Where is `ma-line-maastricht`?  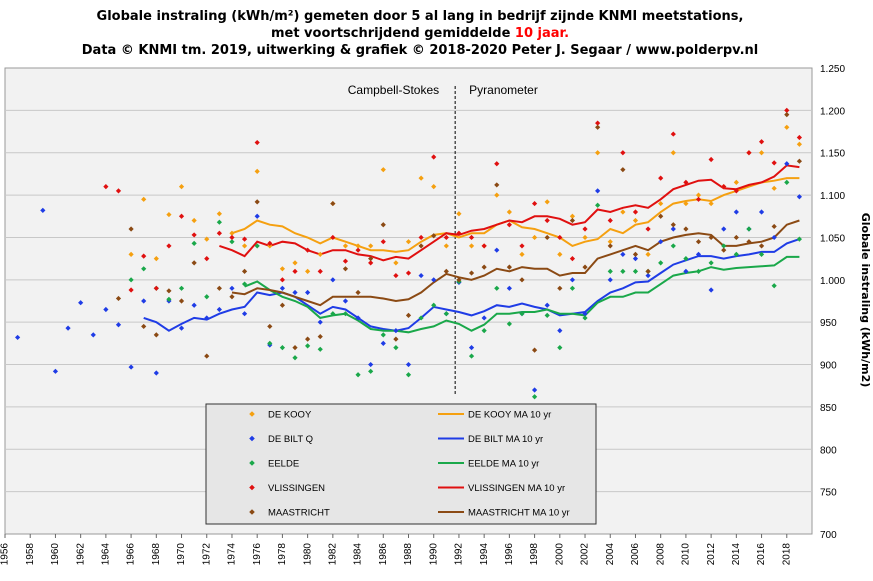
ma-line-maastricht is located at coordinates (515, 263).